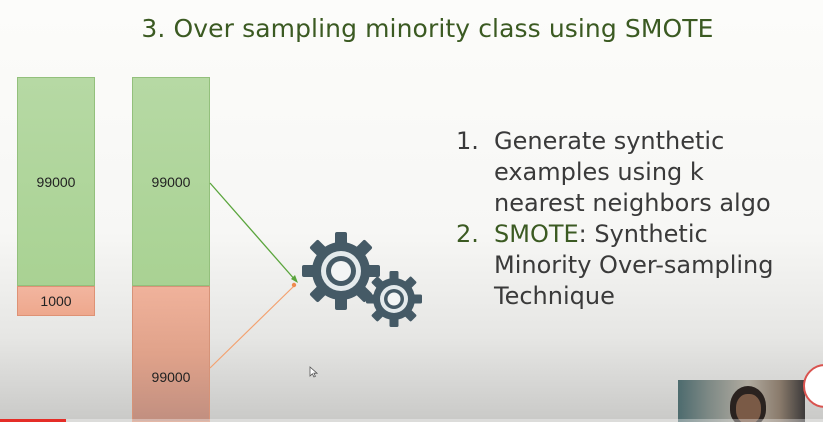  What do you see at coordinates (609, 141) in the screenshot?
I see `point-line: Generate synthetic` at bounding box center [609, 141].